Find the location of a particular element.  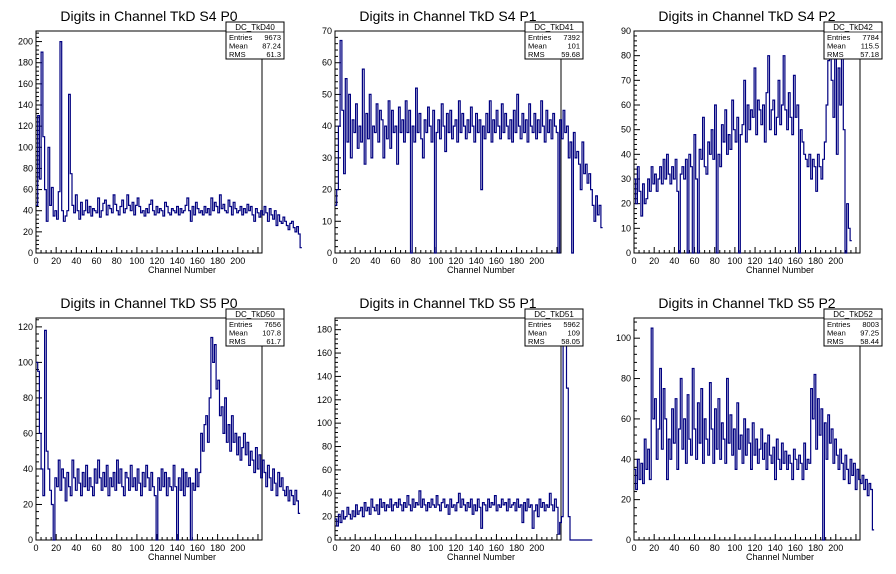

stats-histogram-name: DC_TkD52 is located at coordinates (853, 314).